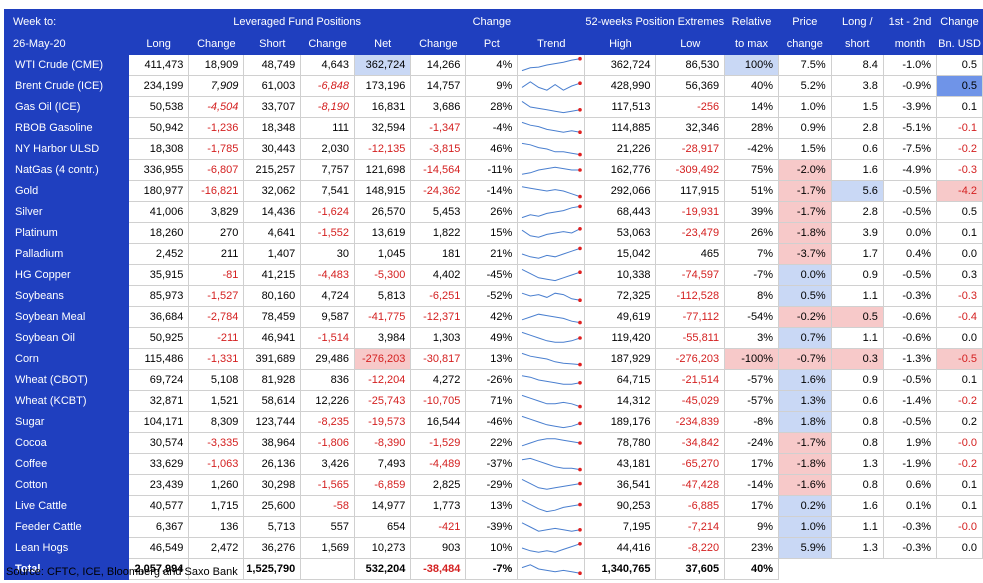 The height and width of the screenshot is (583, 983). What do you see at coordinates (751, 569) in the screenshot?
I see `cell-rel: 40%` at bounding box center [751, 569].